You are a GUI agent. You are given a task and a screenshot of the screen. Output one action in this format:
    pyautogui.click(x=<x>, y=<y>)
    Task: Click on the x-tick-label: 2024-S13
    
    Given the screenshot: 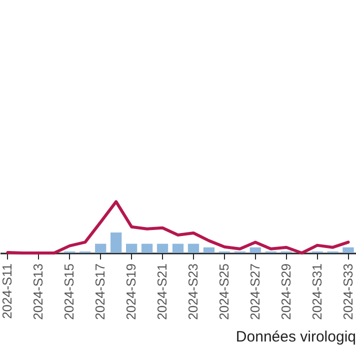 What is the action you would take?
    pyautogui.click(x=38, y=292)
    